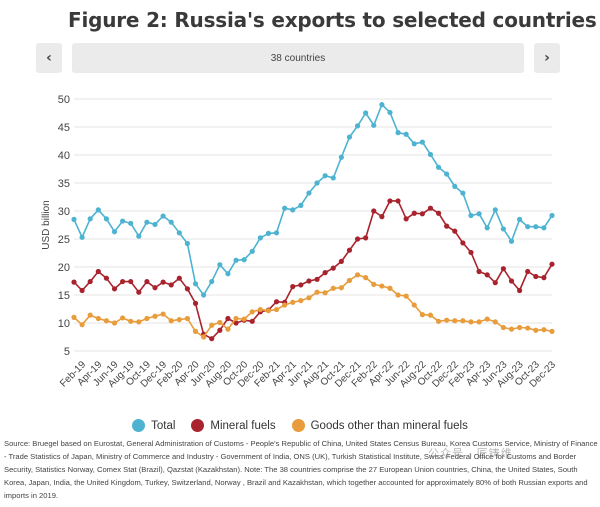  What do you see at coordinates (243, 425) in the screenshot?
I see `legend-label-mineral-fuels: Mineral fuels` at bounding box center [243, 425].